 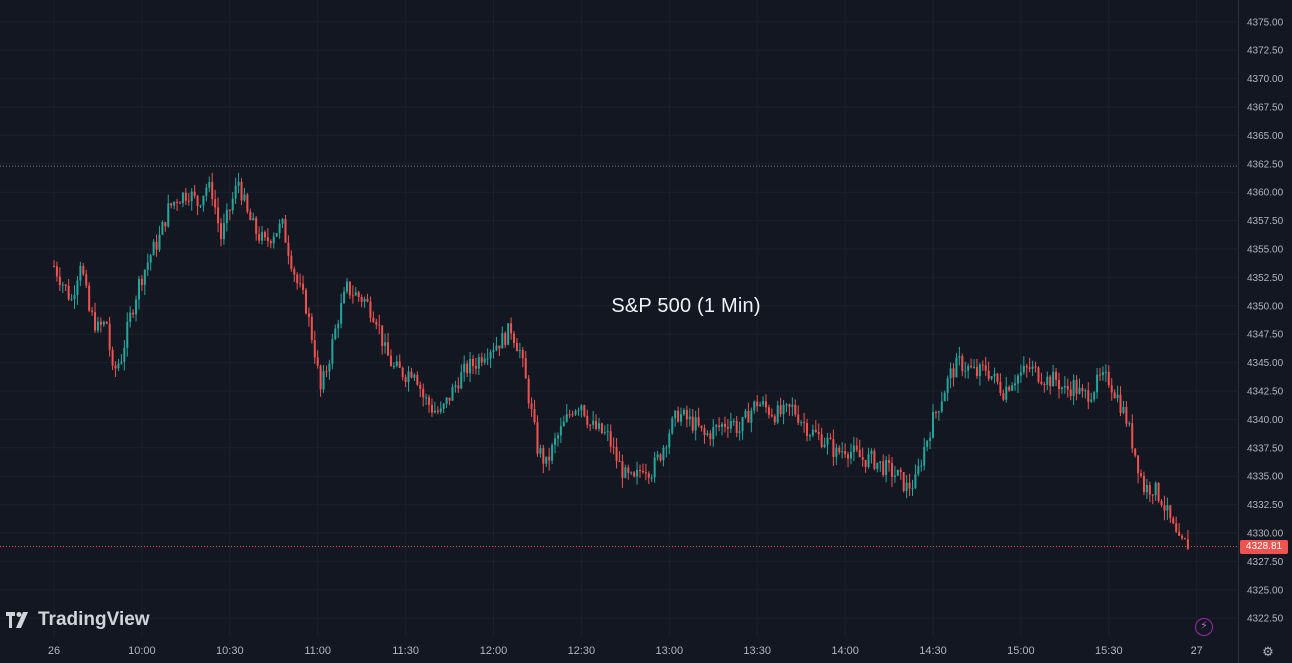 I want to click on y-tick-label: 4332.50, so click(x=1265, y=505).